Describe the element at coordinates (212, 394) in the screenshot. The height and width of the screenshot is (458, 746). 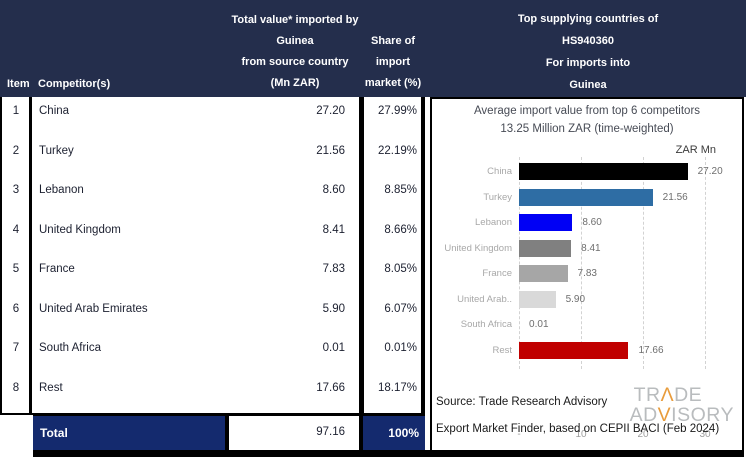
I see `table-row: 8 Rest 17.66 18.17%` at that location.